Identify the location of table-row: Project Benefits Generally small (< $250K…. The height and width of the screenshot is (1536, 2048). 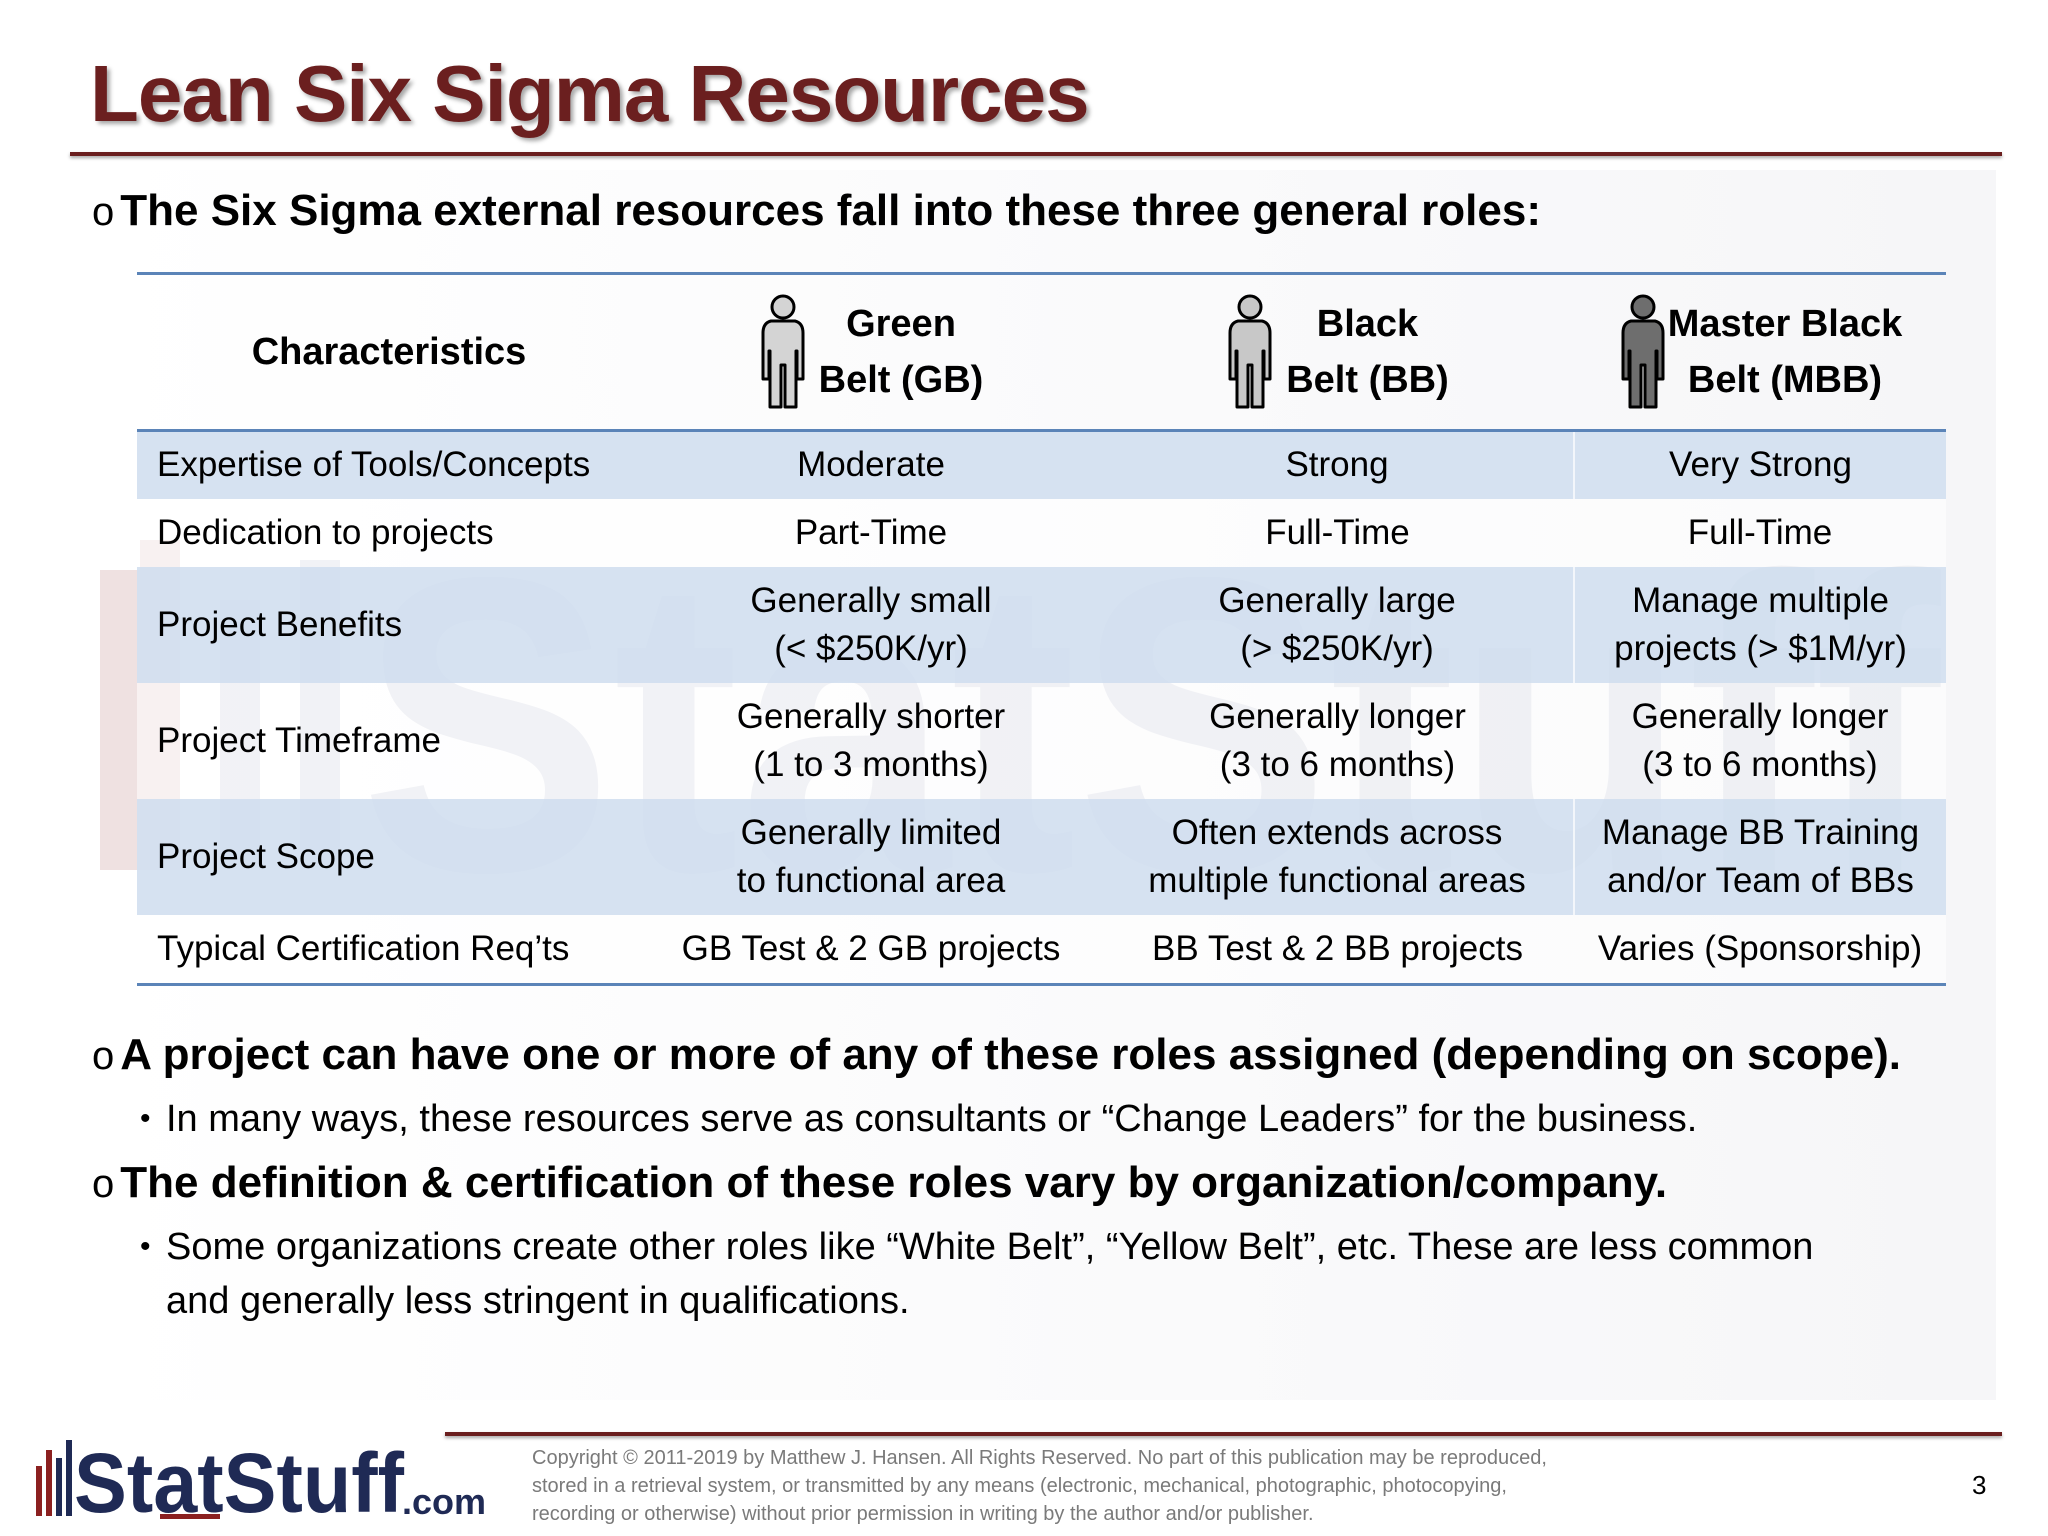
(1041, 624).